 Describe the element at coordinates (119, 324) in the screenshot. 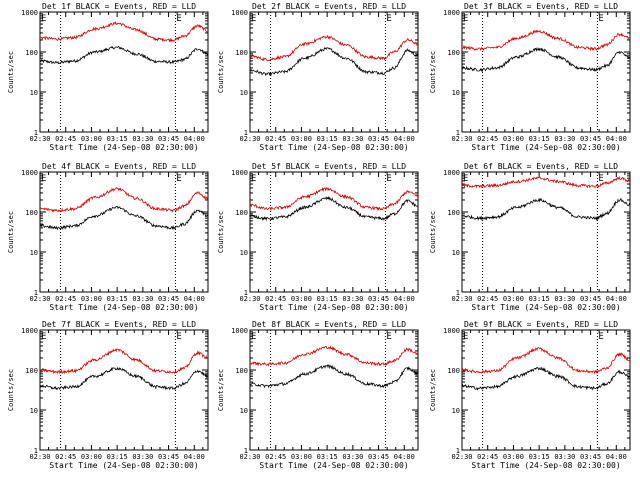

I see `panel-title: Det 7f BLACK = Events, RED = LLD` at that location.